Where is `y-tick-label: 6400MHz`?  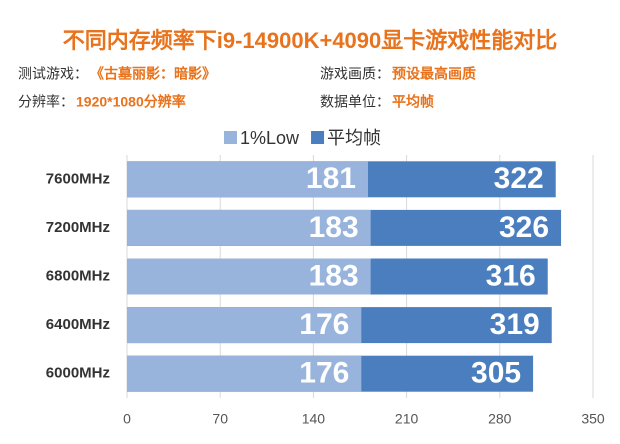
y-tick-label: 6400MHz is located at coordinates (78, 324).